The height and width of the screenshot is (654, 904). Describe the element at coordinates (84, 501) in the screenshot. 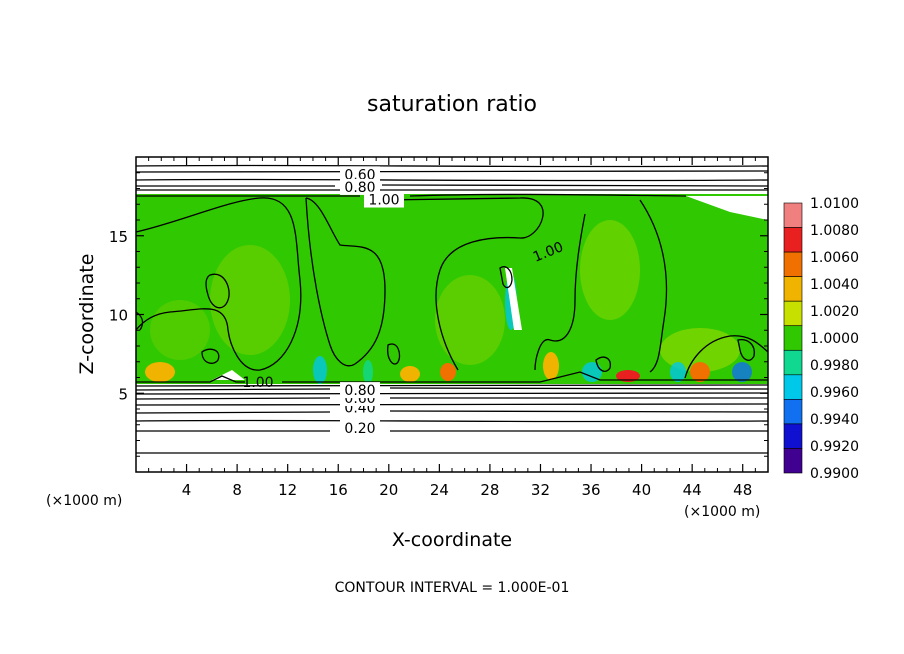

I see `x-unit-label-left: (×1000 m)` at that location.